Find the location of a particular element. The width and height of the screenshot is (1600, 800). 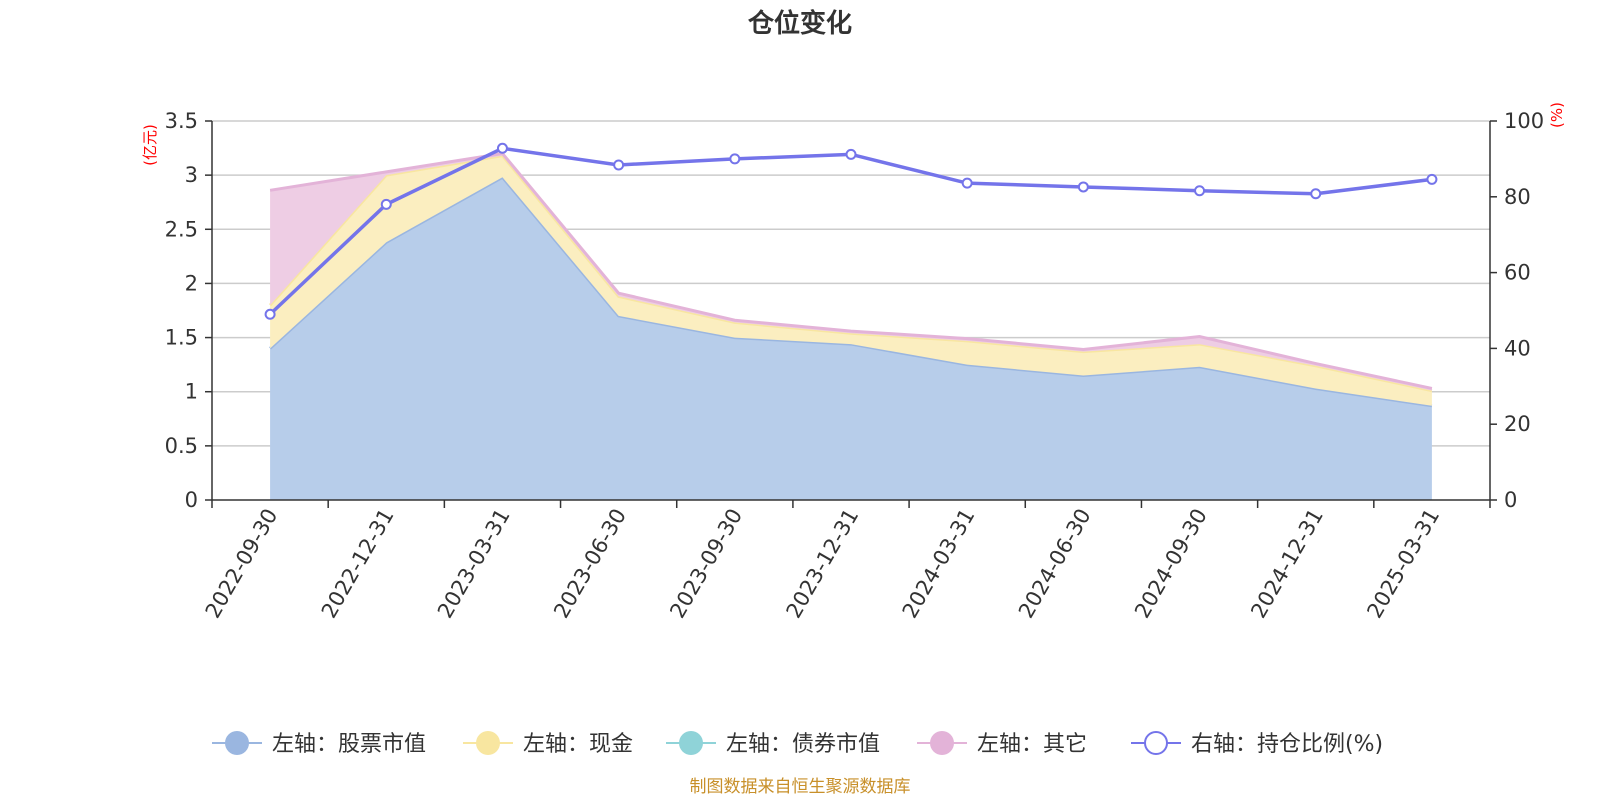

legend-label: 左轴：其它 is located at coordinates (1032, 744).